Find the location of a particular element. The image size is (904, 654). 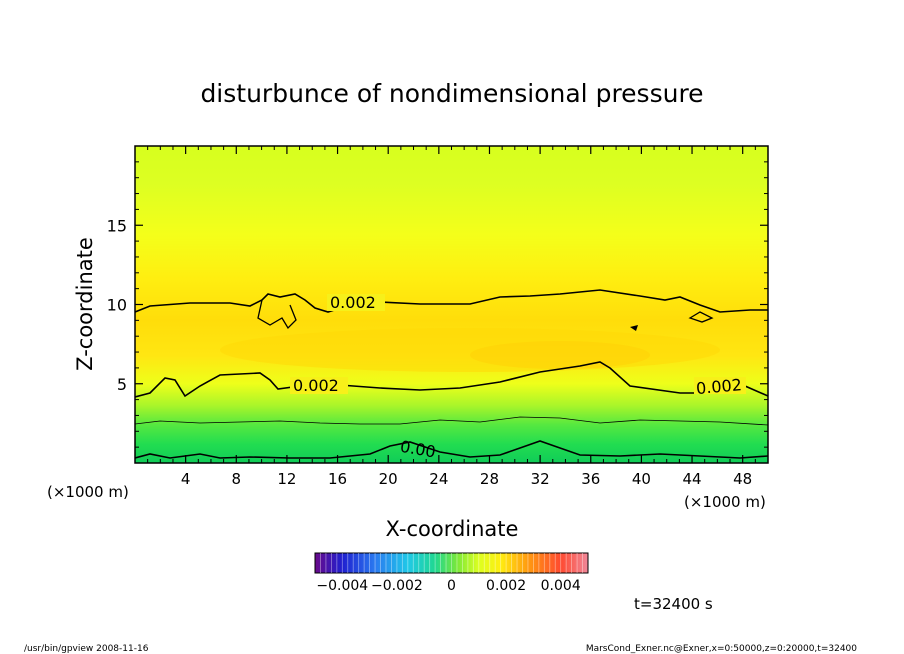

colorbar-segments is located at coordinates (451, 563).